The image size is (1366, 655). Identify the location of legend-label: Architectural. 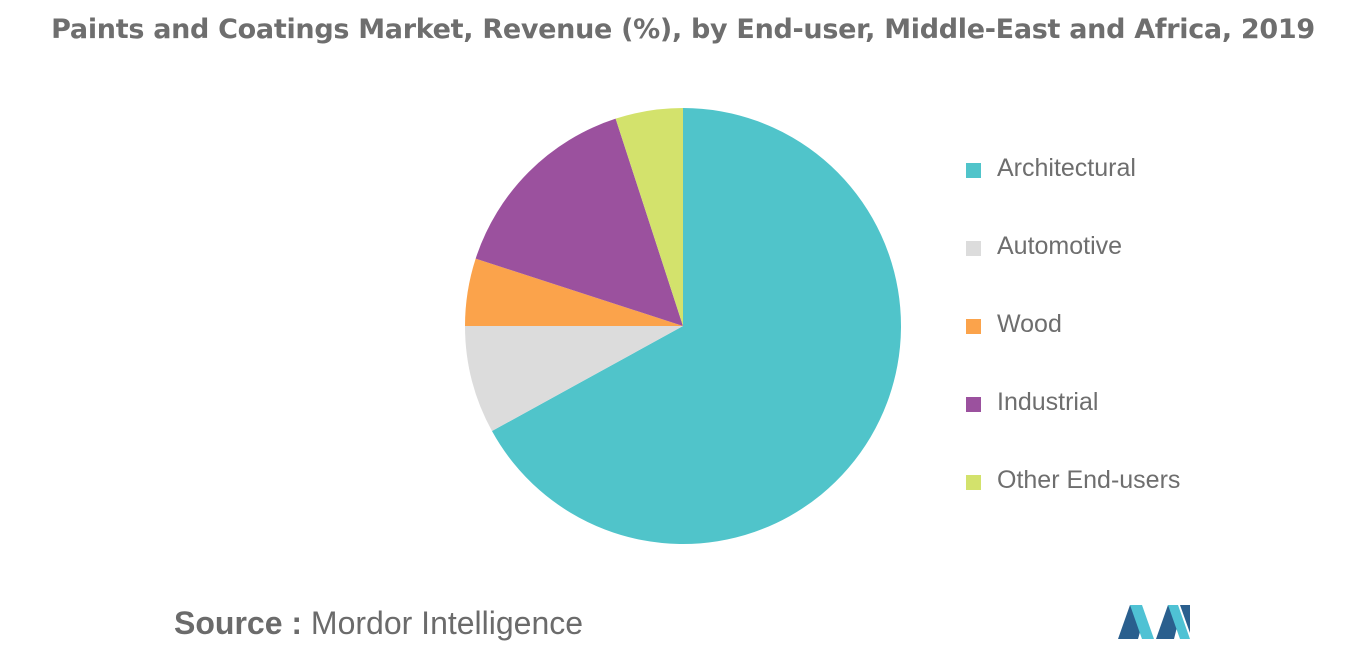
(1066, 168).